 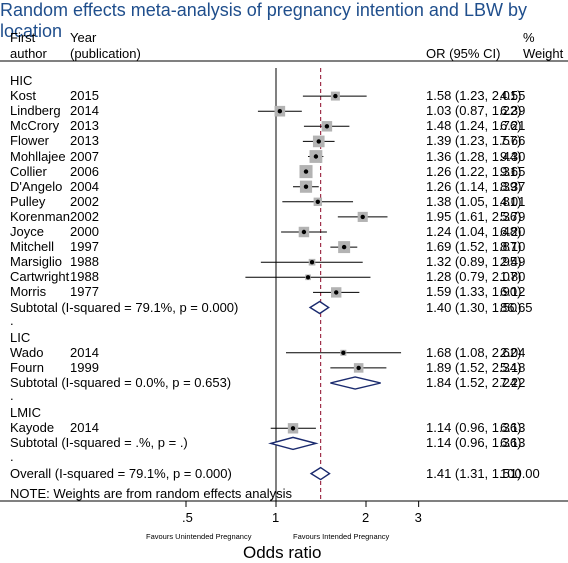 I want to click on study-weight: 8.10, so click(x=513, y=247).